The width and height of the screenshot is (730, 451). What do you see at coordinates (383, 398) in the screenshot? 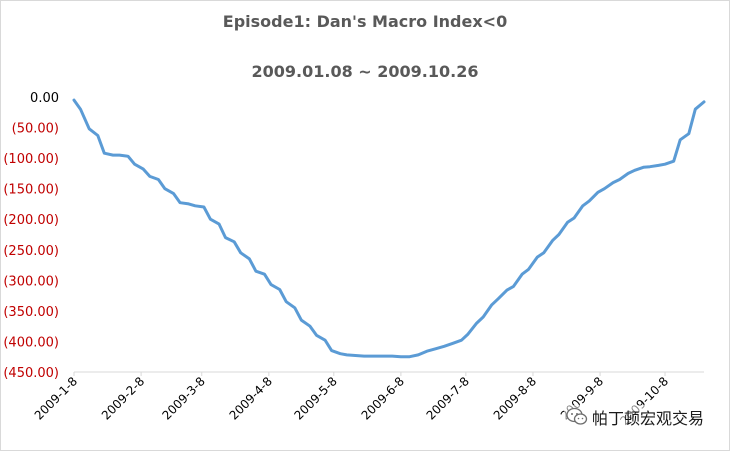
I see `x-tick-label: 2009-6-8` at bounding box center [383, 398].